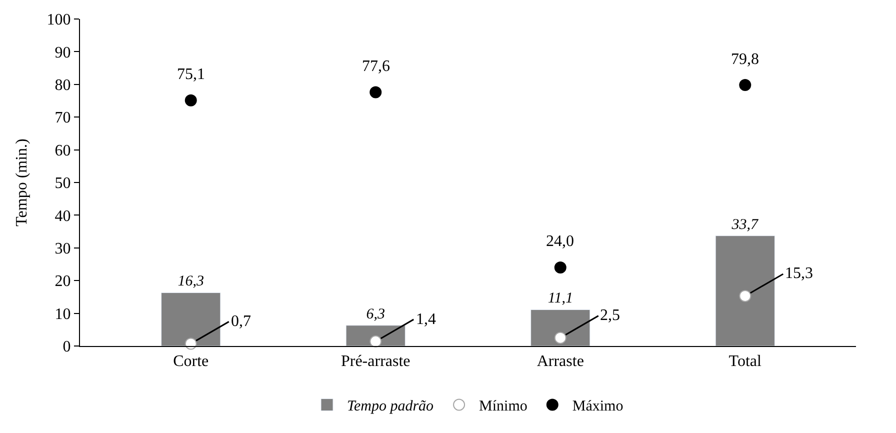 The image size is (896, 433). What do you see at coordinates (745, 361) in the screenshot?
I see `x-tick-label: Total` at bounding box center [745, 361].